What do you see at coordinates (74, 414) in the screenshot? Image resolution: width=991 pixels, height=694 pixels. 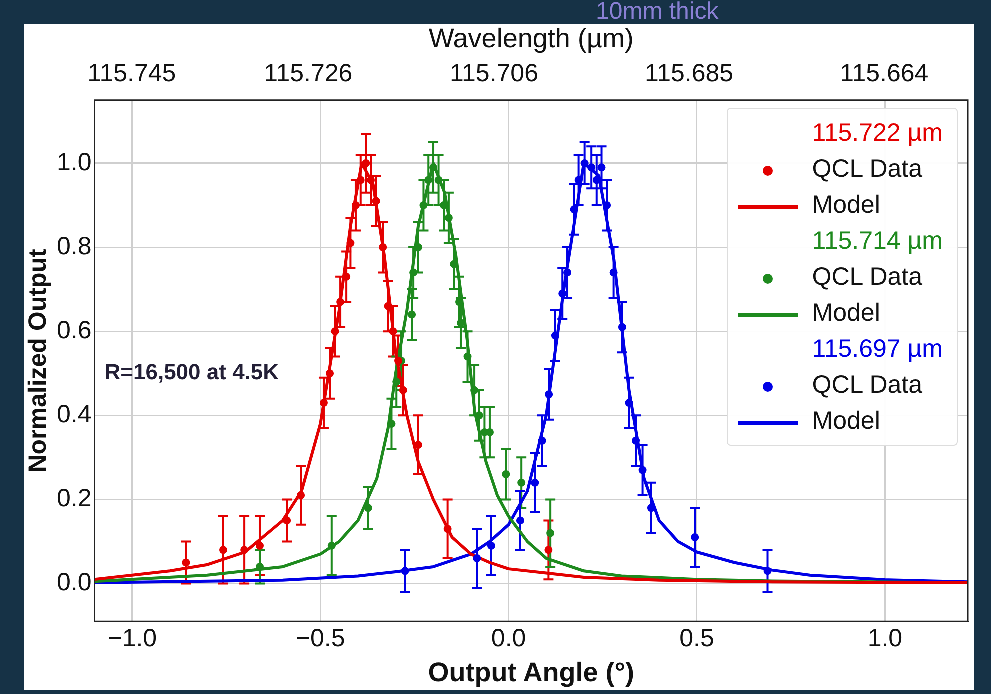 I see `y-tick-label: 0.4` at bounding box center [74, 414].